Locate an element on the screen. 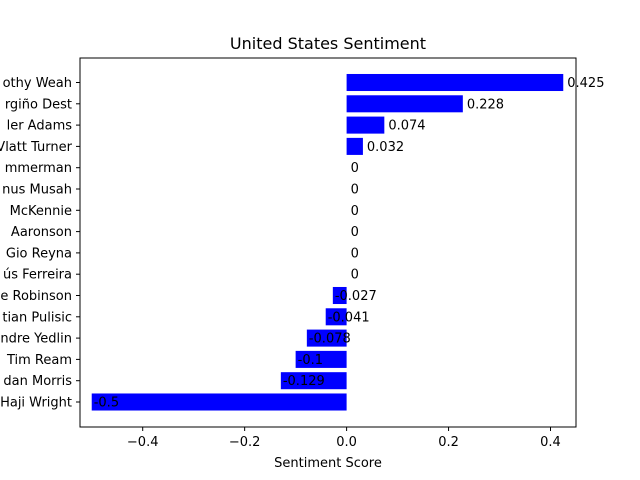  y-tick-label: tian Pulisic is located at coordinates (37, 317).